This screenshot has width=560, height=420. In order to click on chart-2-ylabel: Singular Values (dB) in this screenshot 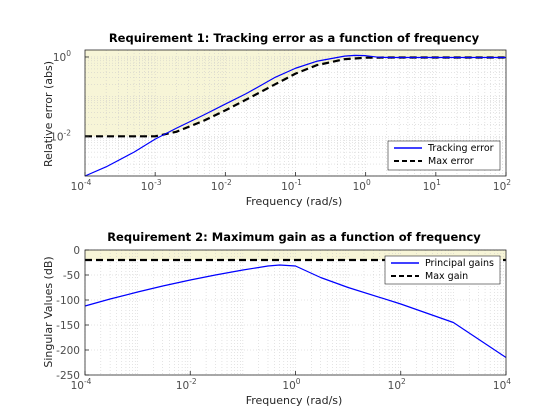, I will do `click(48, 311)`.